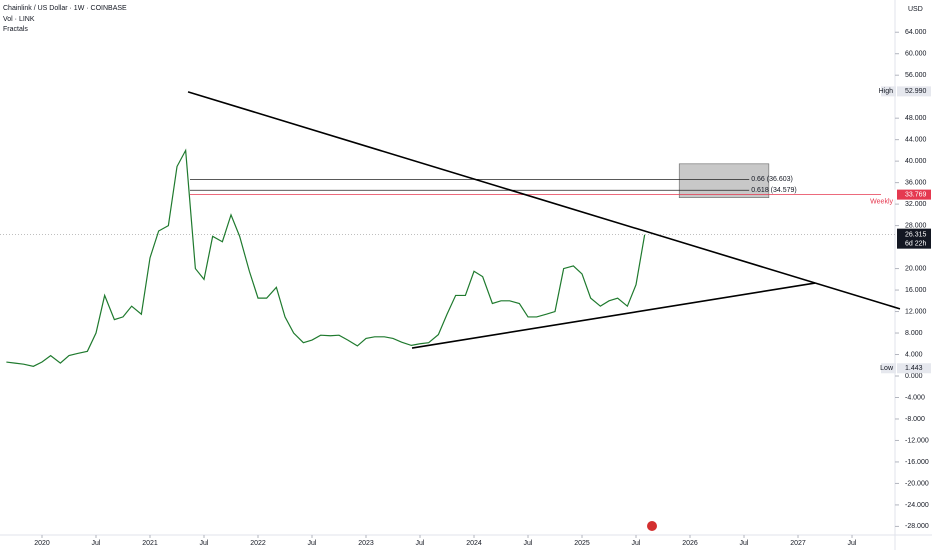 The image size is (932, 550). I want to click on indicator: Vol · LINK, so click(19, 19).